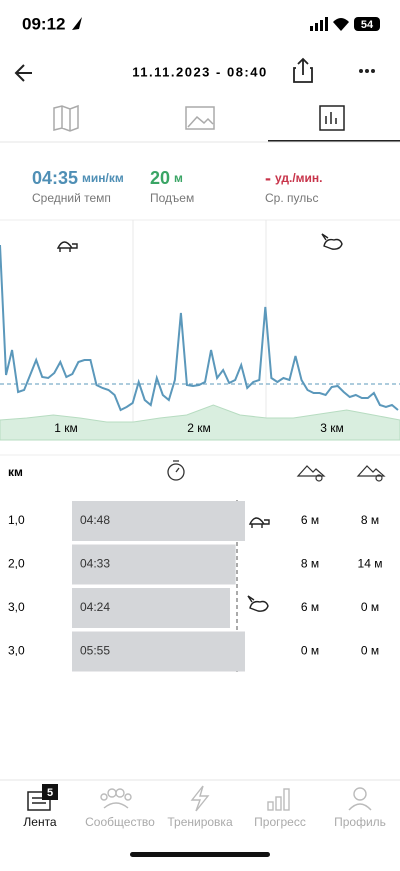 This screenshot has width=400, height=871. I want to click on stat-value: - уд./мин., so click(294, 178).